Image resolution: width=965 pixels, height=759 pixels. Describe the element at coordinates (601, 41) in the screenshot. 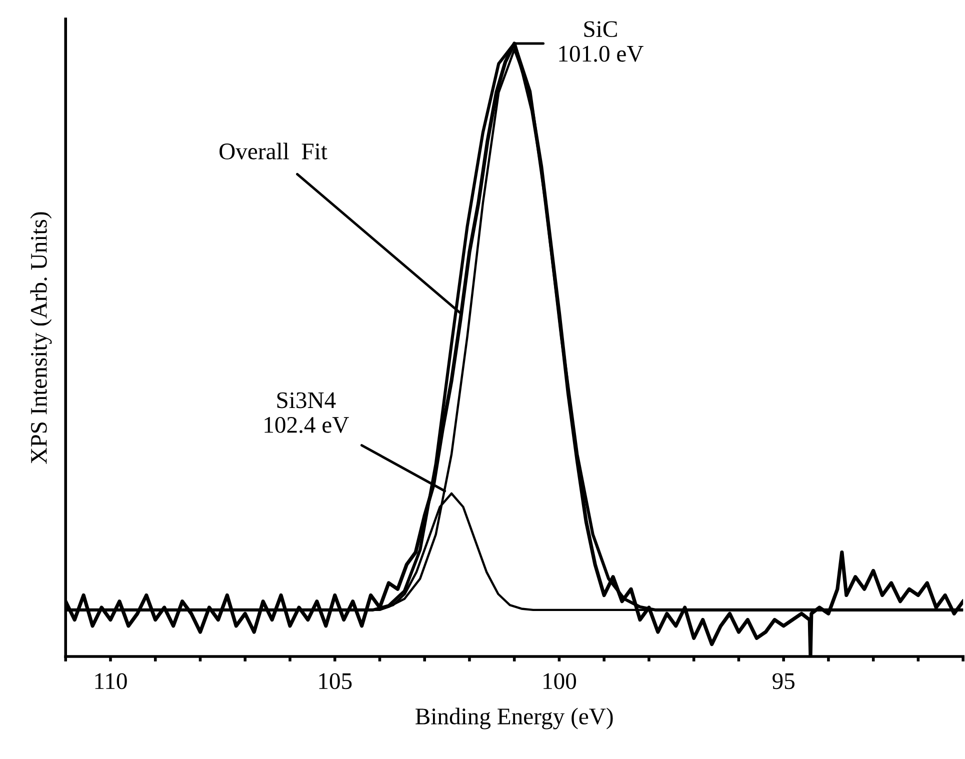

I see `annotation: SiC 101.0 eV` at that location.